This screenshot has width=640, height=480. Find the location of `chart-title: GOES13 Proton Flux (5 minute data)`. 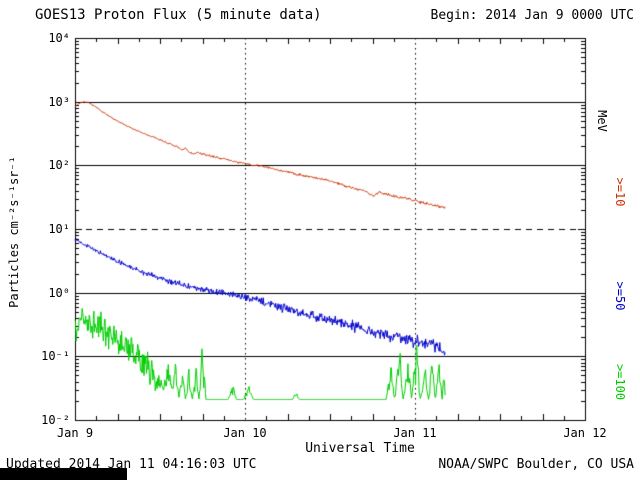

chart-title: GOES13 Proton Flux (5 minute data) is located at coordinates (178, 15).